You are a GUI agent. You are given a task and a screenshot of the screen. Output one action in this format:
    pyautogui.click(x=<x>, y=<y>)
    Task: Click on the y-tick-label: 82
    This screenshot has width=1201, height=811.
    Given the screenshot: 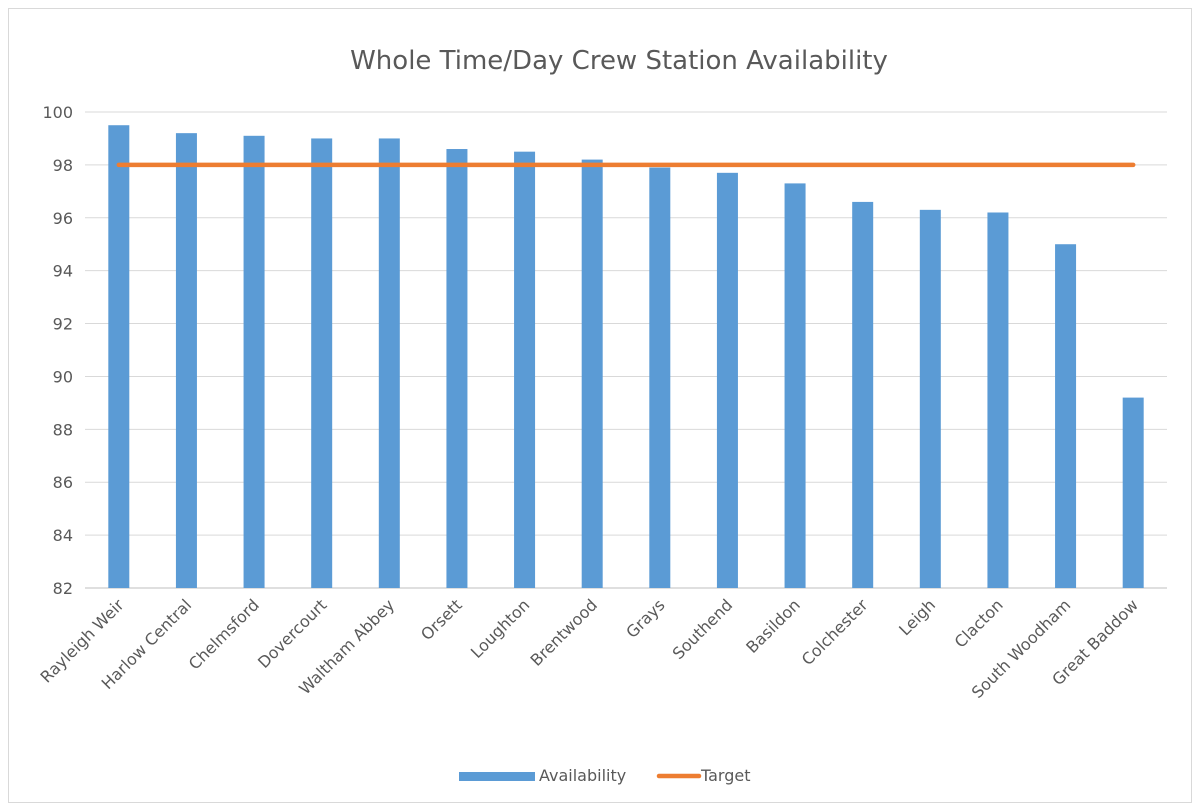 What is the action you would take?
    pyautogui.click(x=63, y=588)
    